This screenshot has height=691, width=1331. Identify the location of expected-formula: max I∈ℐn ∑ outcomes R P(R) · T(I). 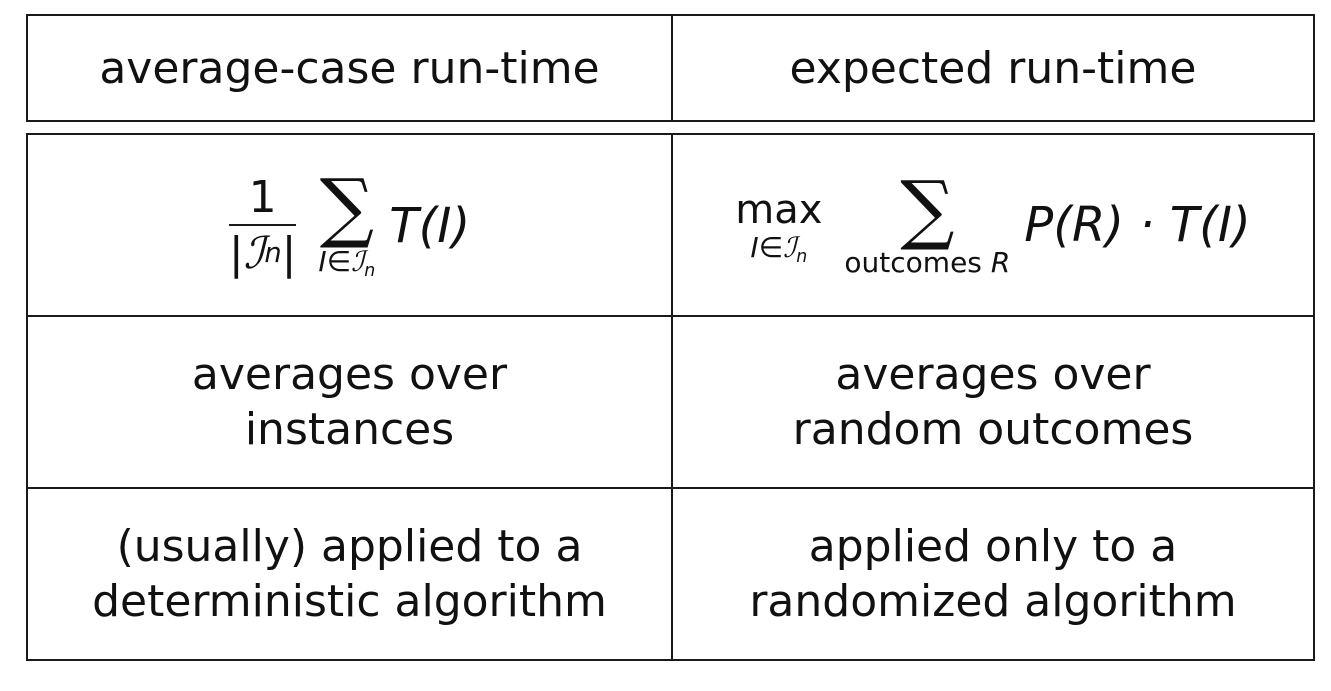
(993, 221).